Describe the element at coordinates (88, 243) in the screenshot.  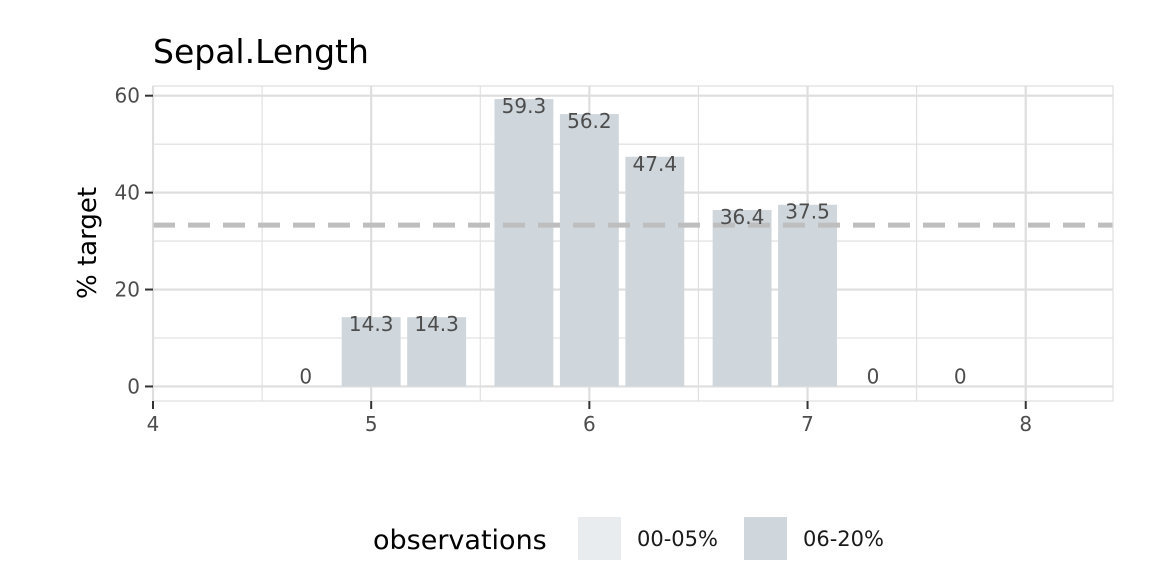
I see `y-axis-title: % target` at that location.